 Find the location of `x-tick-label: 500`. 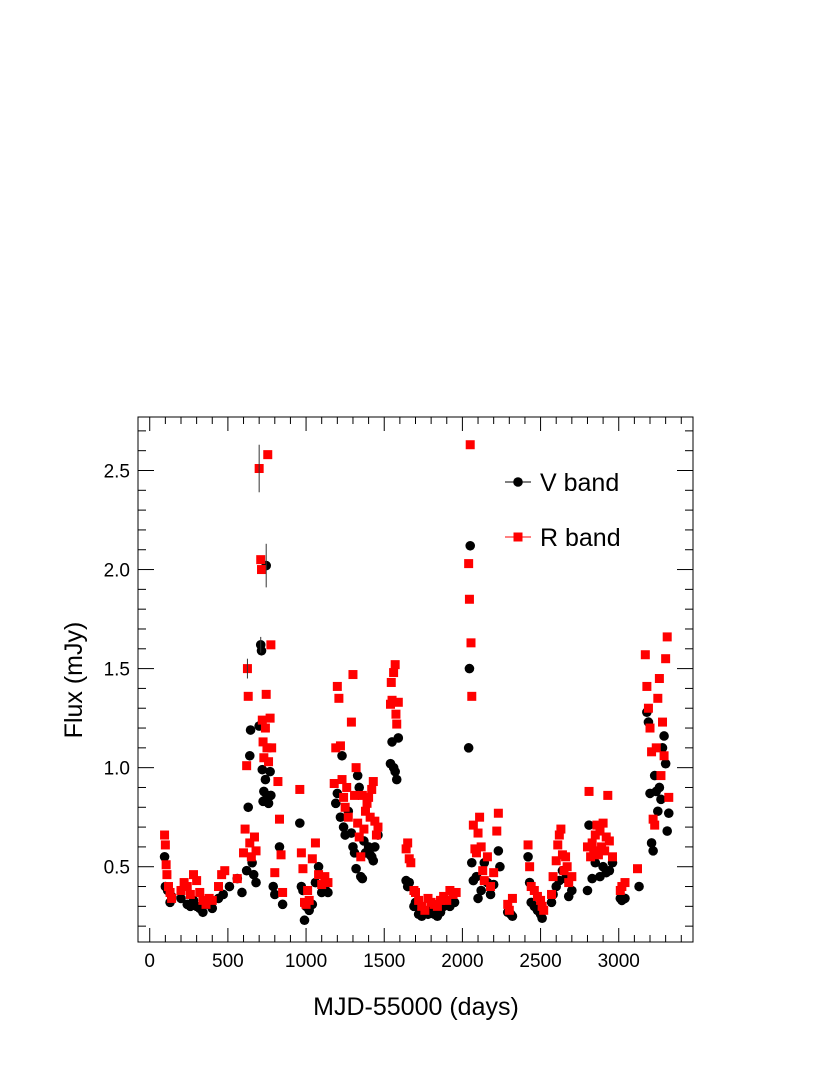

x-tick-label: 500 is located at coordinates (228, 961).